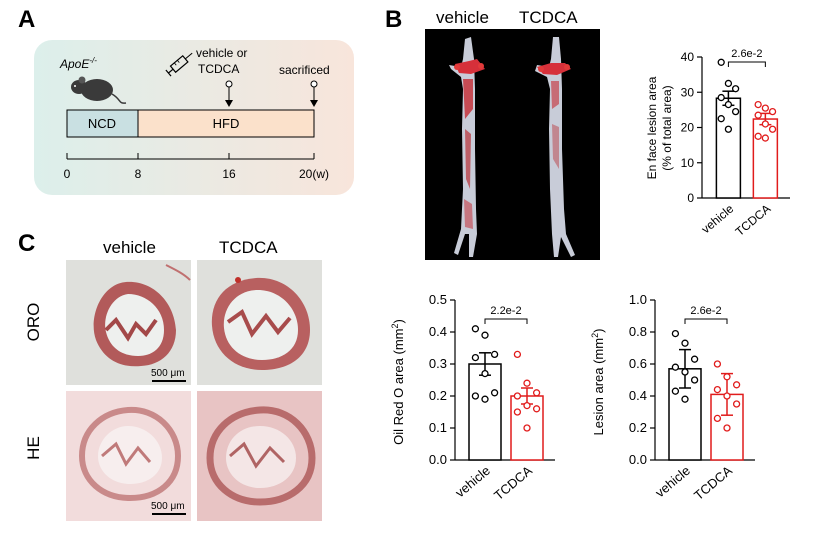  What do you see at coordinates (690, 198) in the screenshot?
I see `en-face-ytick: 0` at bounding box center [690, 198].